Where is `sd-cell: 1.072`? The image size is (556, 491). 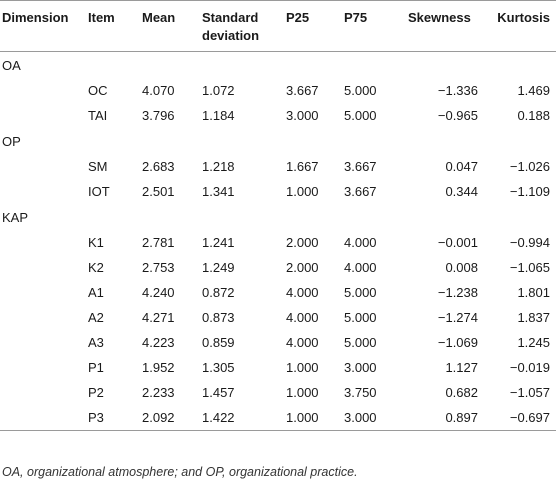 sd-cell: 1.072 is located at coordinates (218, 90).